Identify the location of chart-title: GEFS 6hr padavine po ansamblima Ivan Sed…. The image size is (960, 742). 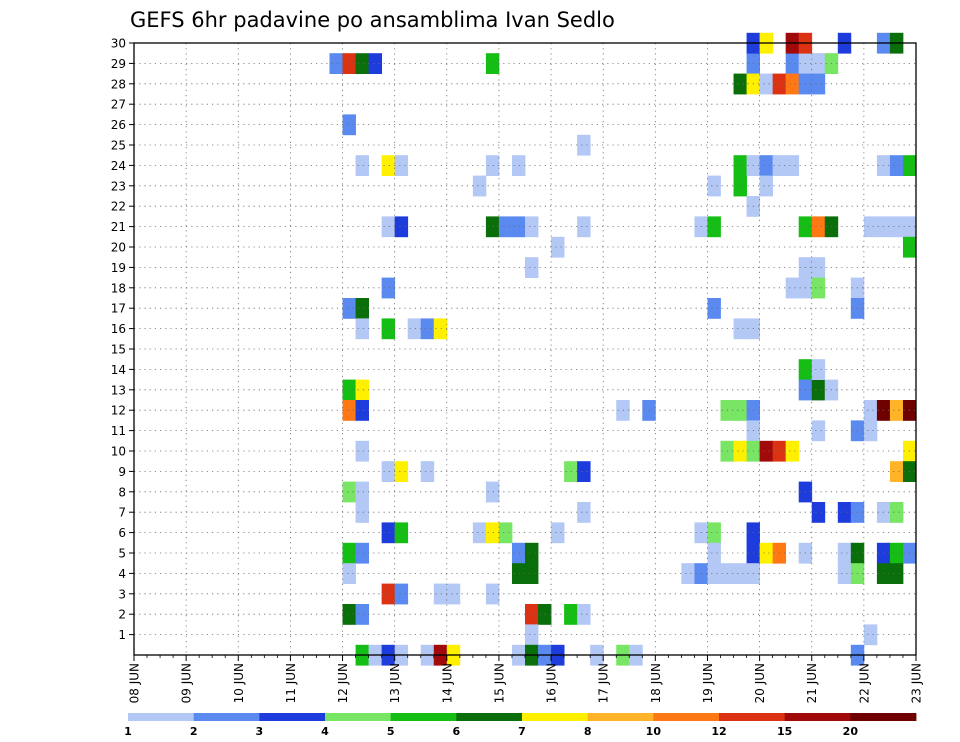
(372, 20).